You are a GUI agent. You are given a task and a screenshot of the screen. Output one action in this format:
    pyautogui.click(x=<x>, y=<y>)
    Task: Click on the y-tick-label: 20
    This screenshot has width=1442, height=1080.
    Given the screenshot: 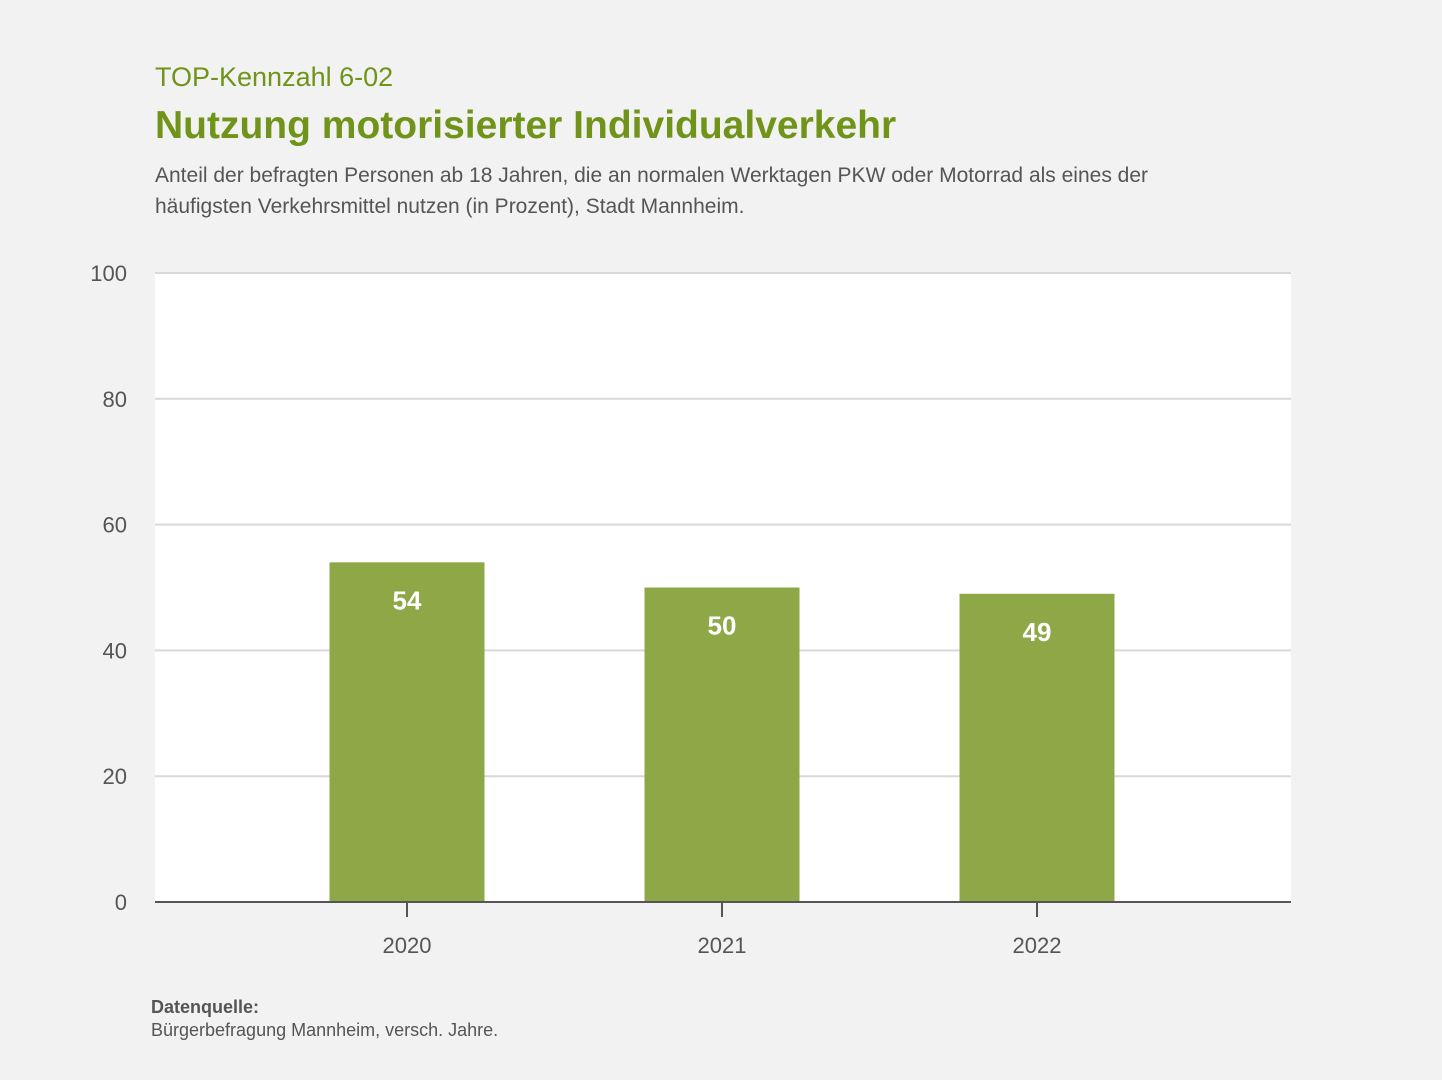 What is the action you would take?
    pyautogui.click(x=115, y=776)
    